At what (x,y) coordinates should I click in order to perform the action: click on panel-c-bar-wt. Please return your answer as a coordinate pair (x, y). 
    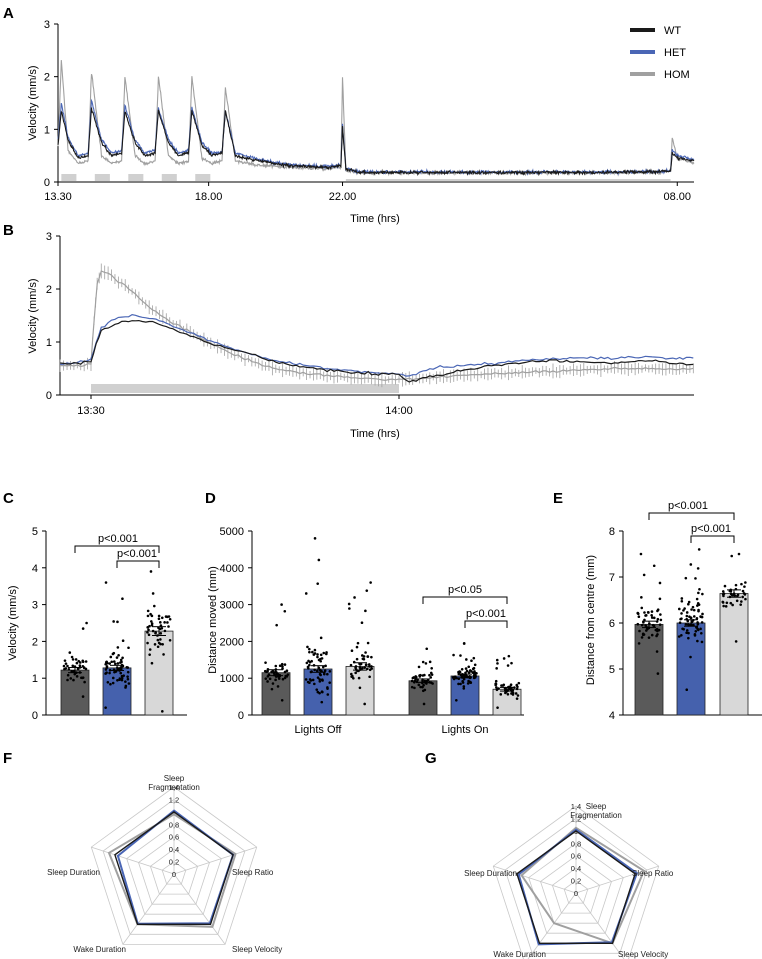
    Looking at the image, I should click on (75, 692).